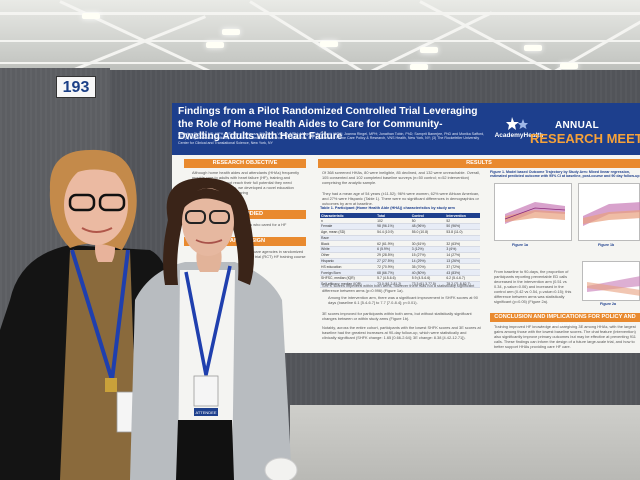 Image resolution: width=640 pixels, height=480 pixels. Describe the element at coordinates (520, 245) in the screenshot. I see `figure-1a-label: Figure 1a` at that location.